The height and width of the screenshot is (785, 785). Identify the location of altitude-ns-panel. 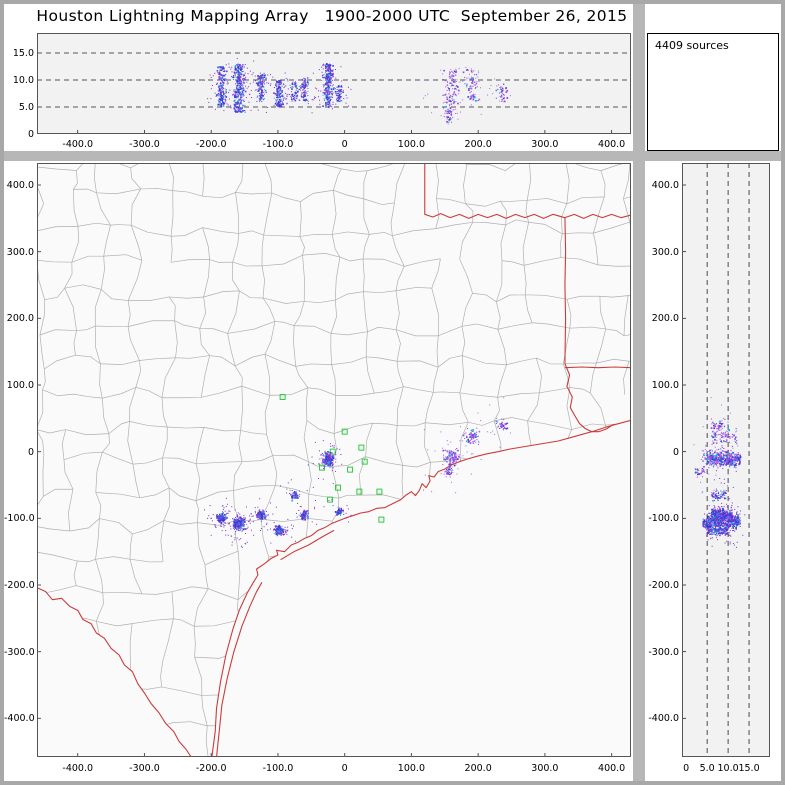
(726, 460).